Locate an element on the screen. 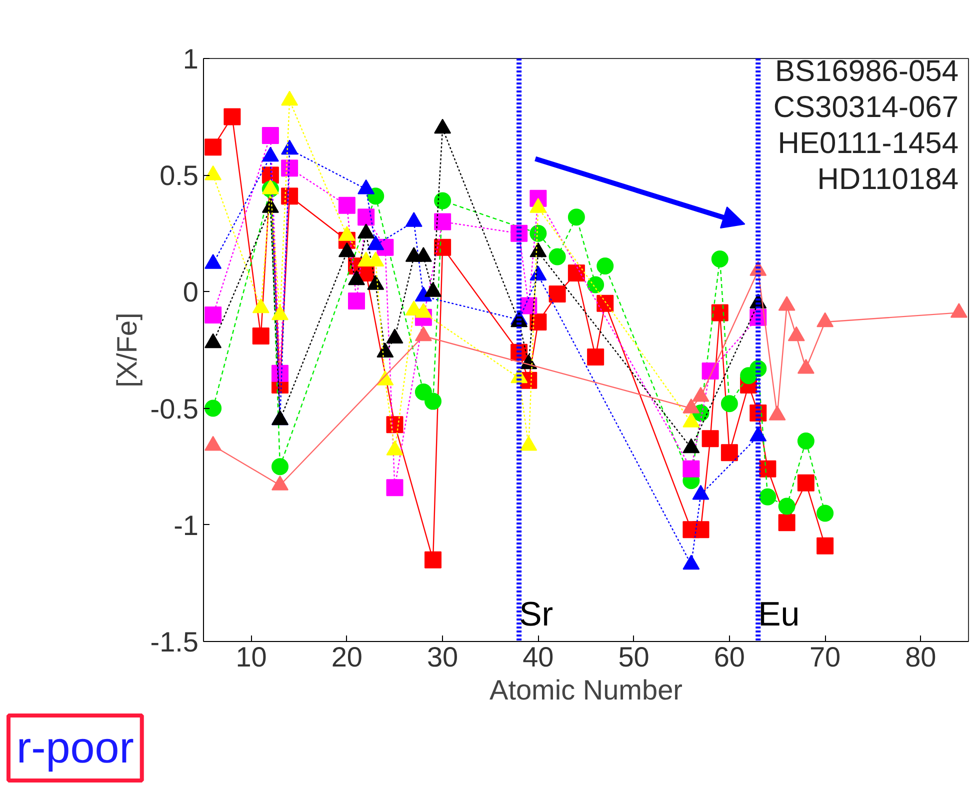  annotation: HE0111-1454 is located at coordinates (868, 143).